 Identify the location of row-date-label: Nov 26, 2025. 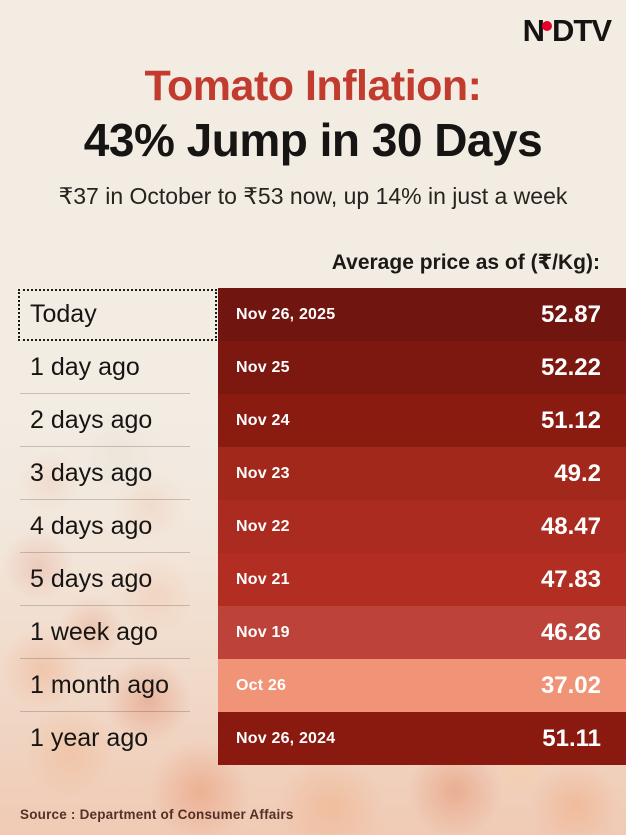
(286, 314).